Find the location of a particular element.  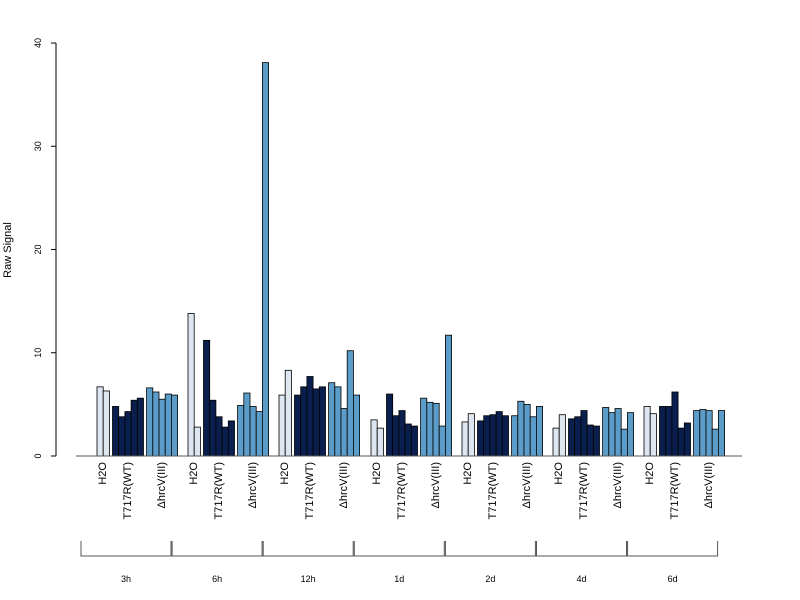

time-brackets: 3h 6h 12h 1d 2d 4d 6d is located at coordinates (399, 562).